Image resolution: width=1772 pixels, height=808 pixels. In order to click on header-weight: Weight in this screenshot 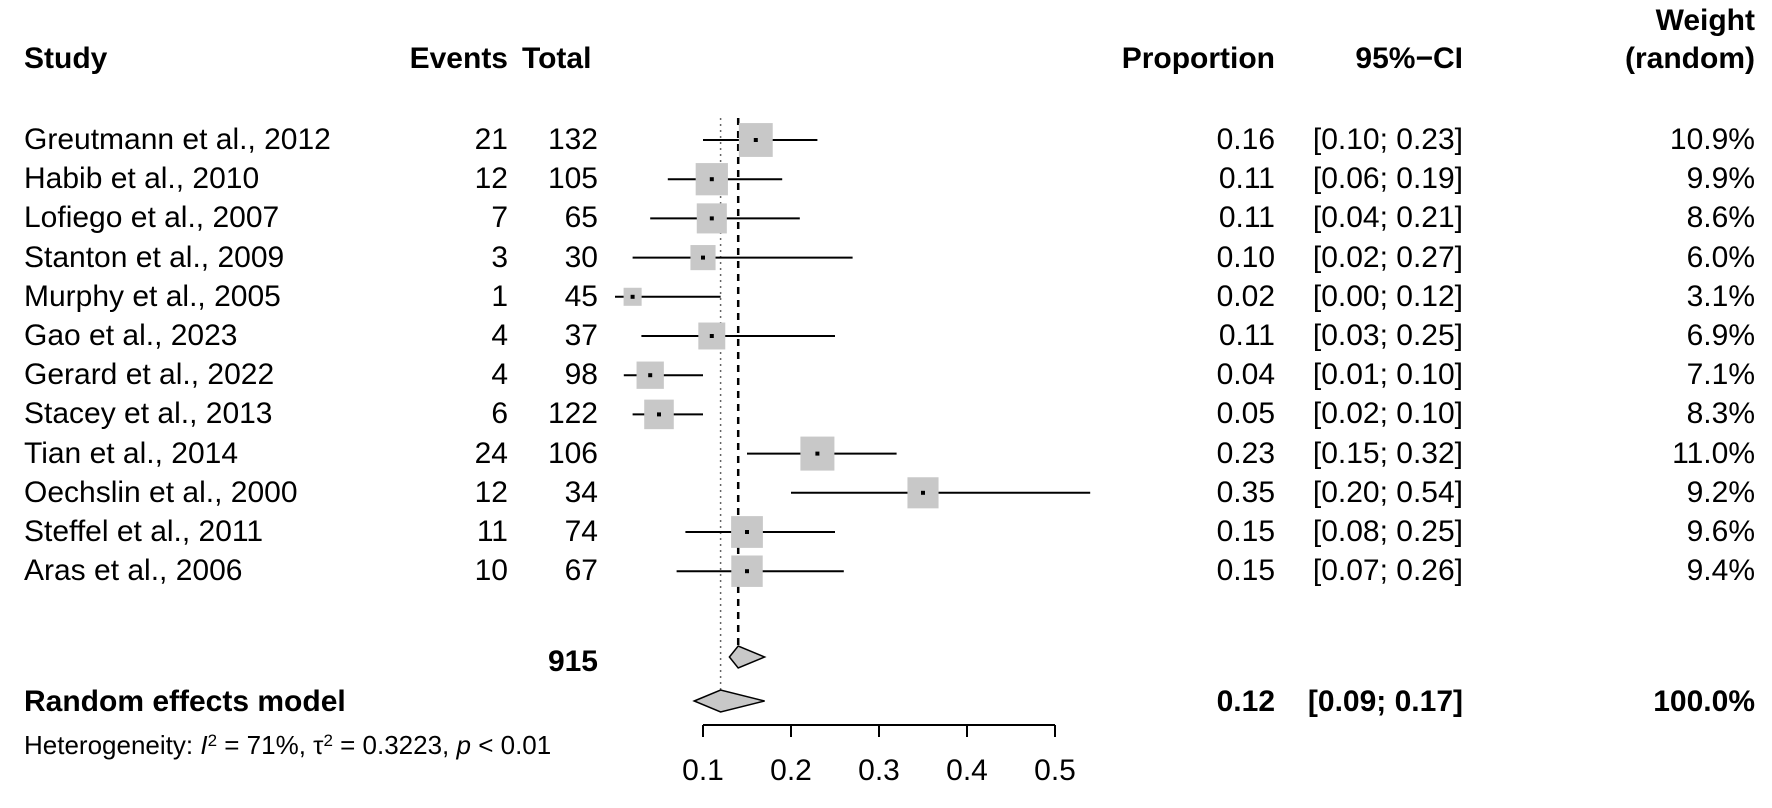, I will do `click(1705, 20)`.